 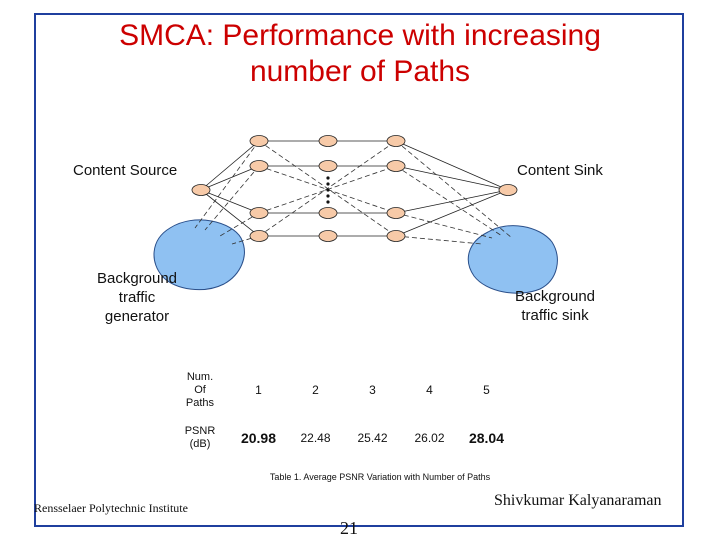 I want to click on institute-name: Rensselaer Polytechnic Institute, so click(x=111, y=508).